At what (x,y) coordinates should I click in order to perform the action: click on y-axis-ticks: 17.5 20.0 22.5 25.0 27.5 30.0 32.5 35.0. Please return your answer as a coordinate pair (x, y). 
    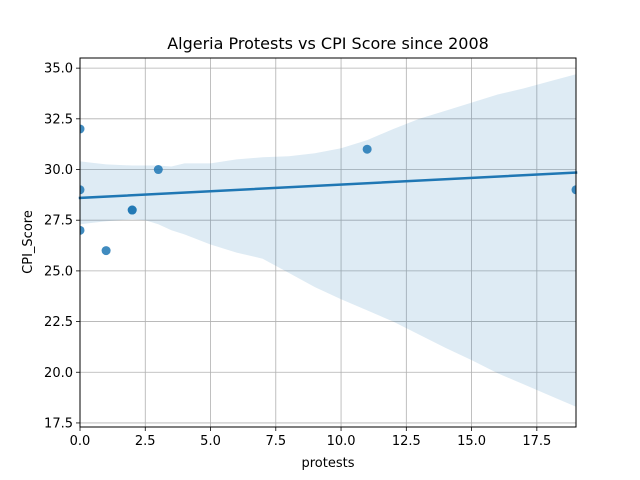
    Looking at the image, I should click on (62, 246).